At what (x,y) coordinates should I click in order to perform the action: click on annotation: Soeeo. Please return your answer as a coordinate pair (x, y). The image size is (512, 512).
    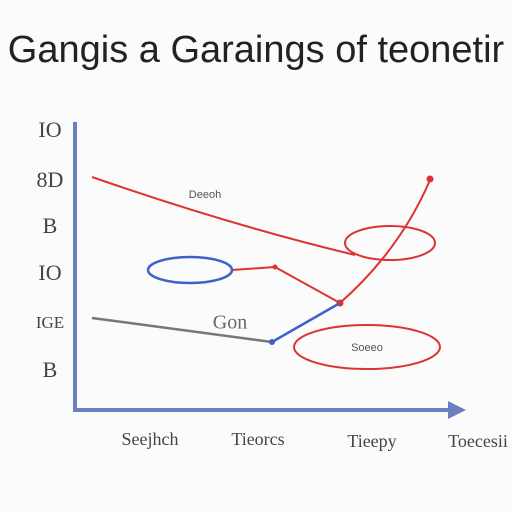
    Looking at the image, I should click on (367, 348).